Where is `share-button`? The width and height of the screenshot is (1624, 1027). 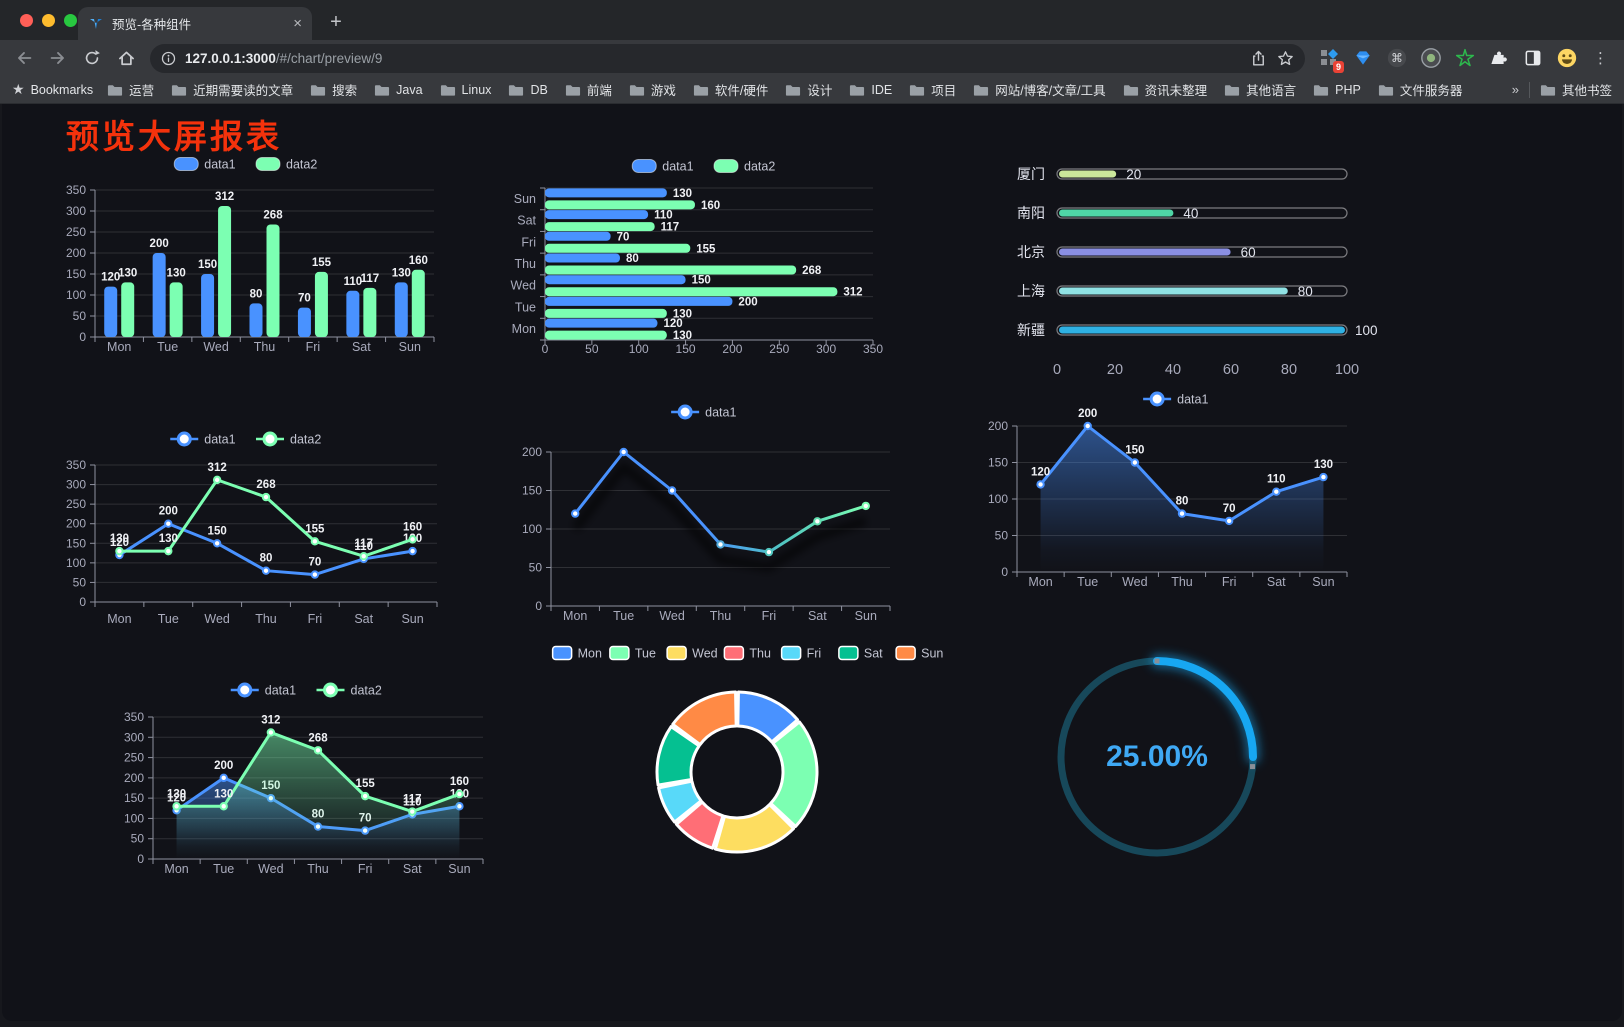
share-button is located at coordinates (1258, 58).